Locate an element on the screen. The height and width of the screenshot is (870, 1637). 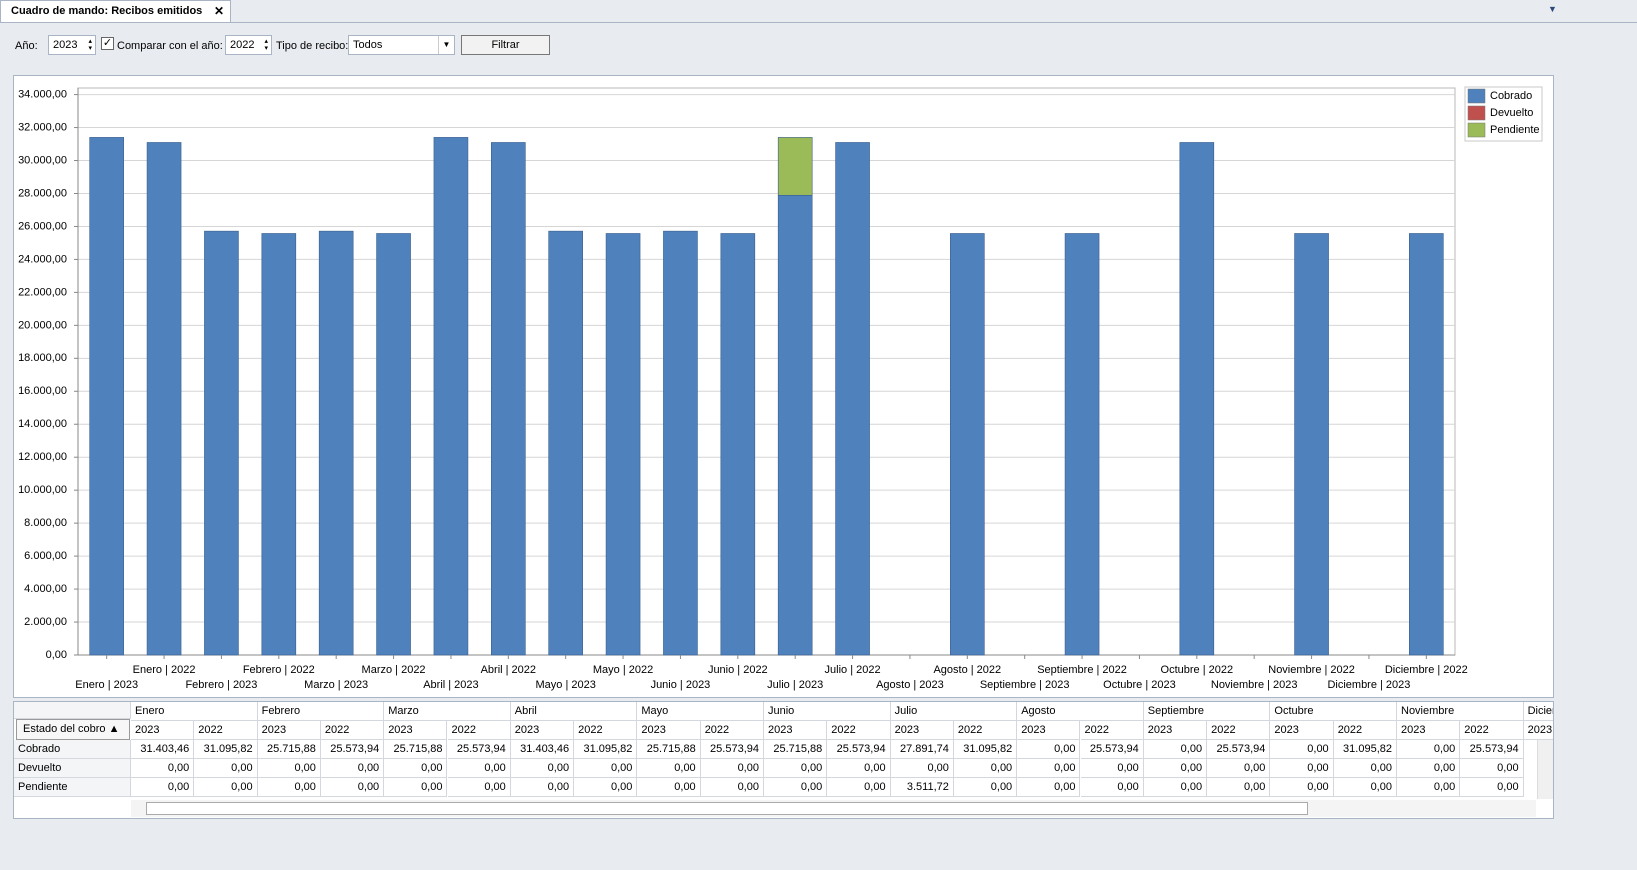
compare-year-input: 2022 ▴ ▾ is located at coordinates (248, 45).